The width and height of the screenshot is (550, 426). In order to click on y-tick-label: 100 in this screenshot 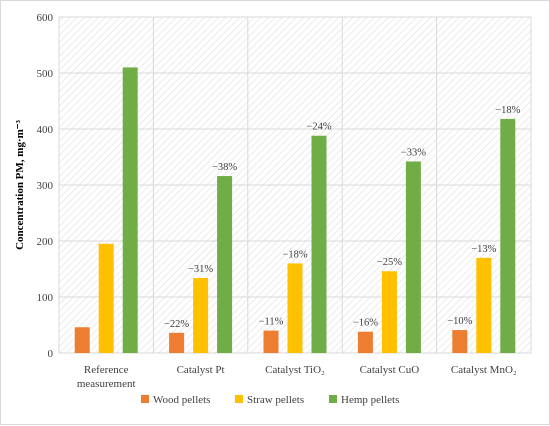, I will do `click(45, 298)`.